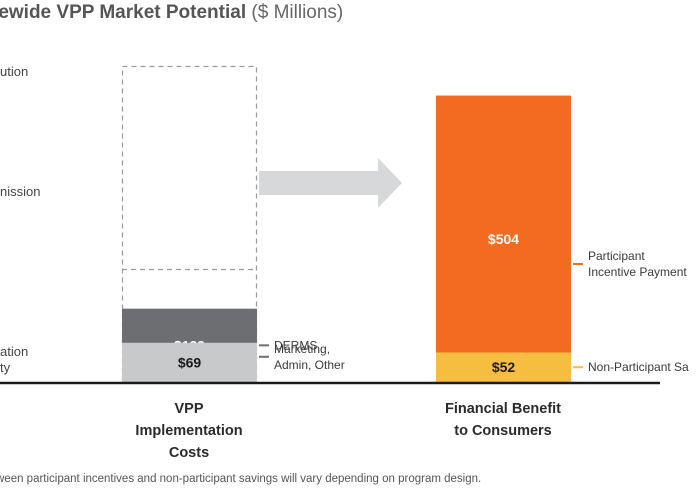  Describe the element at coordinates (14, 351) in the screenshot. I see `left-label-generation: ation` at that location.